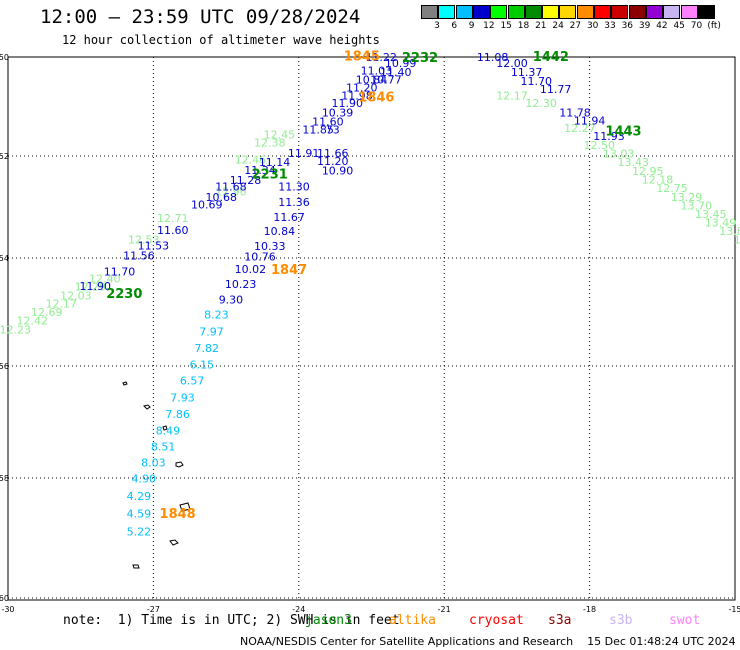 This screenshot has width=740, height=650. I want to click on wave-height-label: 10.77, so click(386, 79).